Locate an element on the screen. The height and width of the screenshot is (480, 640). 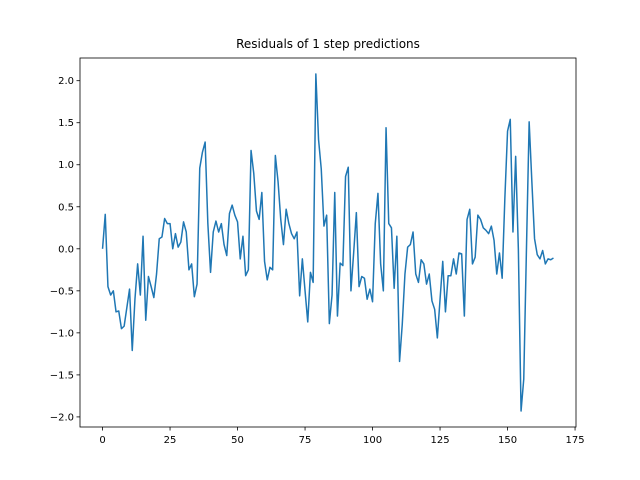
y-tick-label: 0.0 is located at coordinates (66, 249).